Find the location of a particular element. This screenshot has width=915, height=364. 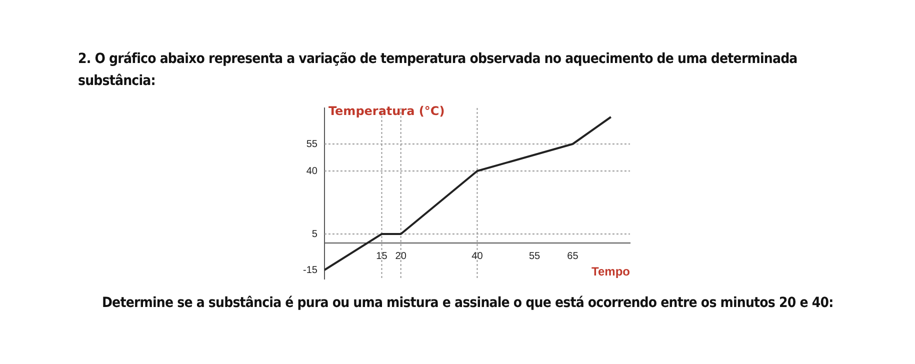

y-tick-label: 5 is located at coordinates (315, 234).